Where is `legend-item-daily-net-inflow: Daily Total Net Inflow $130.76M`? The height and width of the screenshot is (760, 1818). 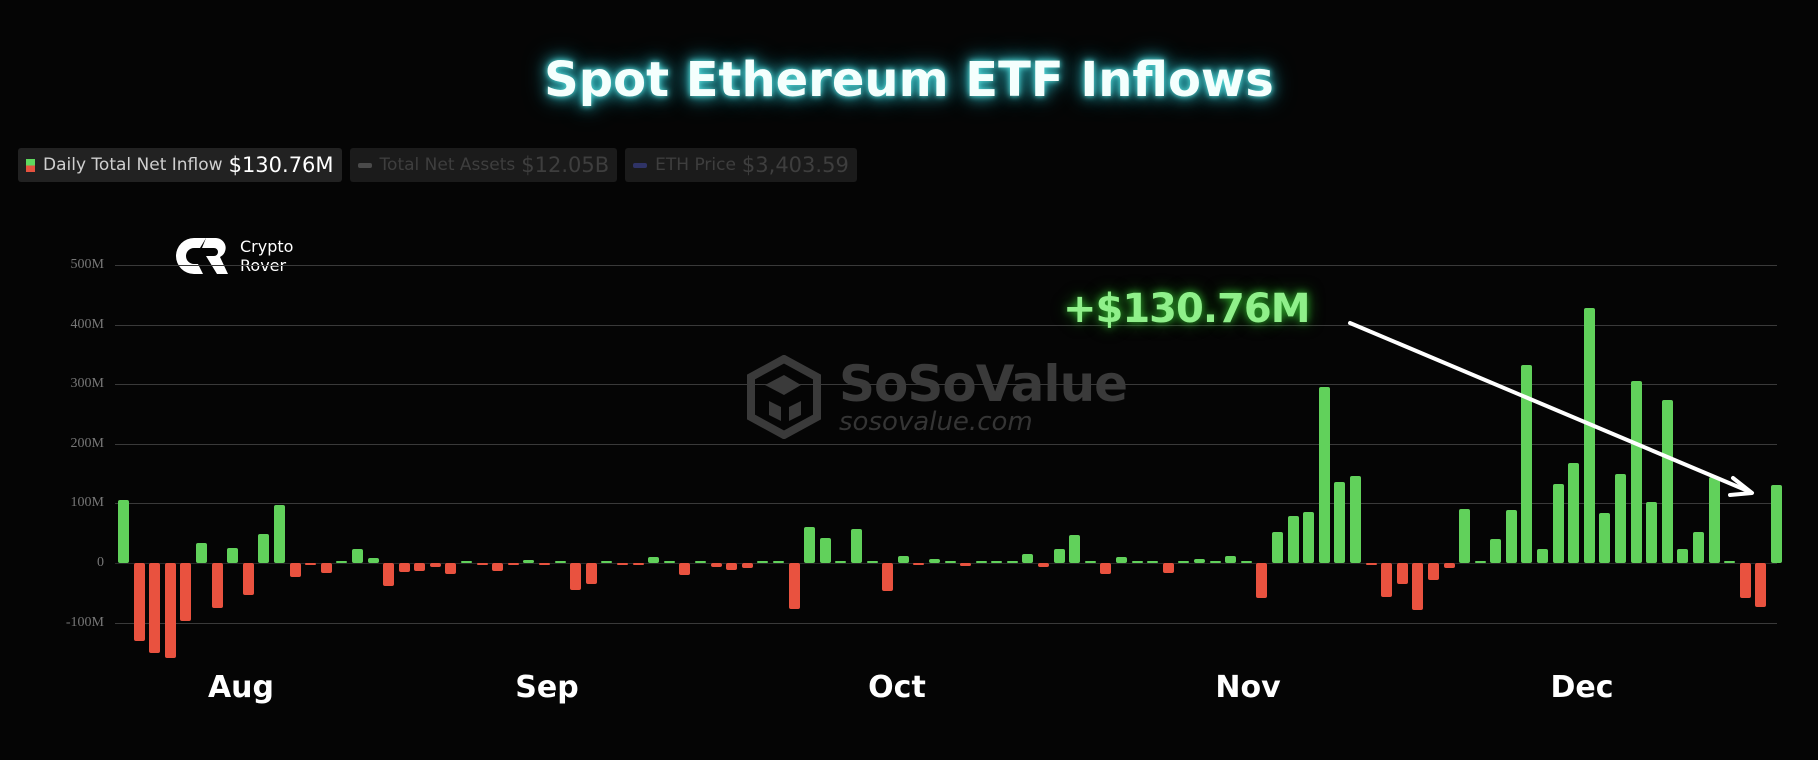
legend-item-daily-net-inflow: Daily Total Net Inflow $130.76M is located at coordinates (180, 165).